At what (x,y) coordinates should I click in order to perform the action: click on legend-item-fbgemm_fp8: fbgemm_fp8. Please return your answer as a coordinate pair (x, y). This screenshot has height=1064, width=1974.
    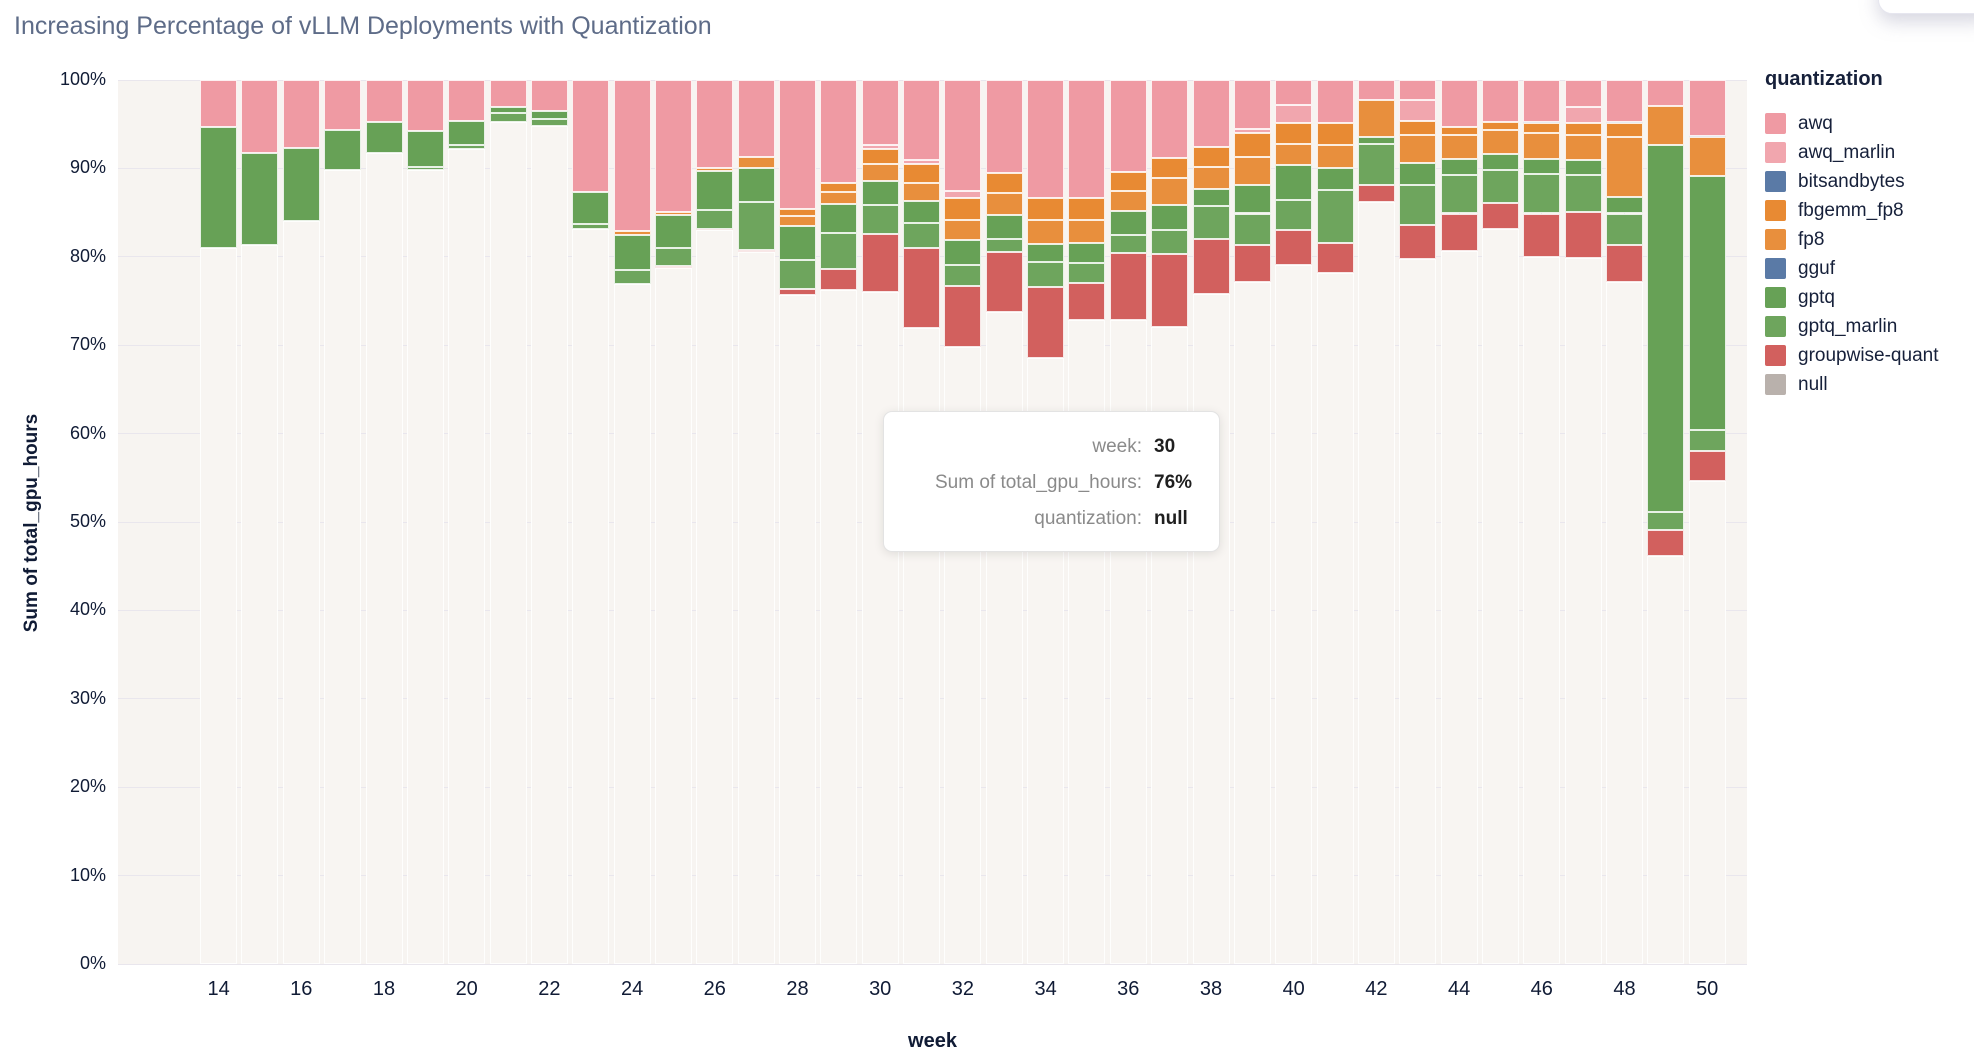
    Looking at the image, I should click on (1865, 210).